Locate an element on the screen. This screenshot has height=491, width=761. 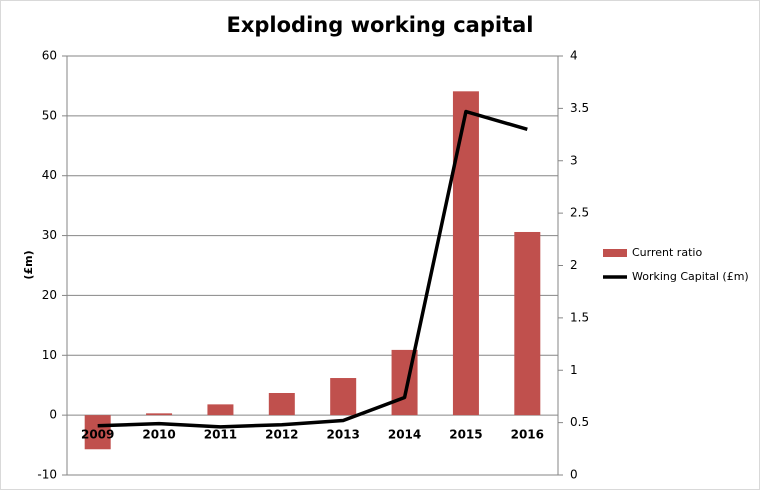
y-tick-label: -10 is located at coordinates (47, 475).